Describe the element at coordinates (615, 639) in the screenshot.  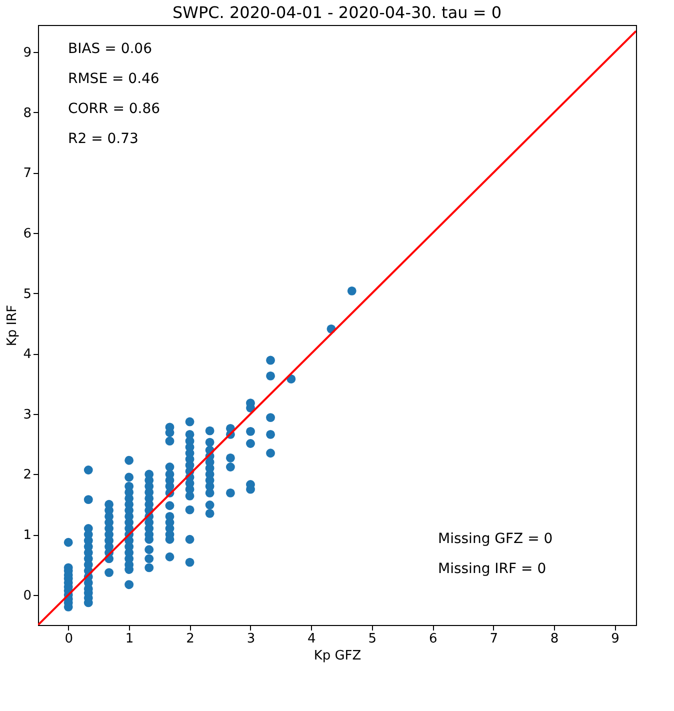
I see `x-tick-label: 9` at that location.